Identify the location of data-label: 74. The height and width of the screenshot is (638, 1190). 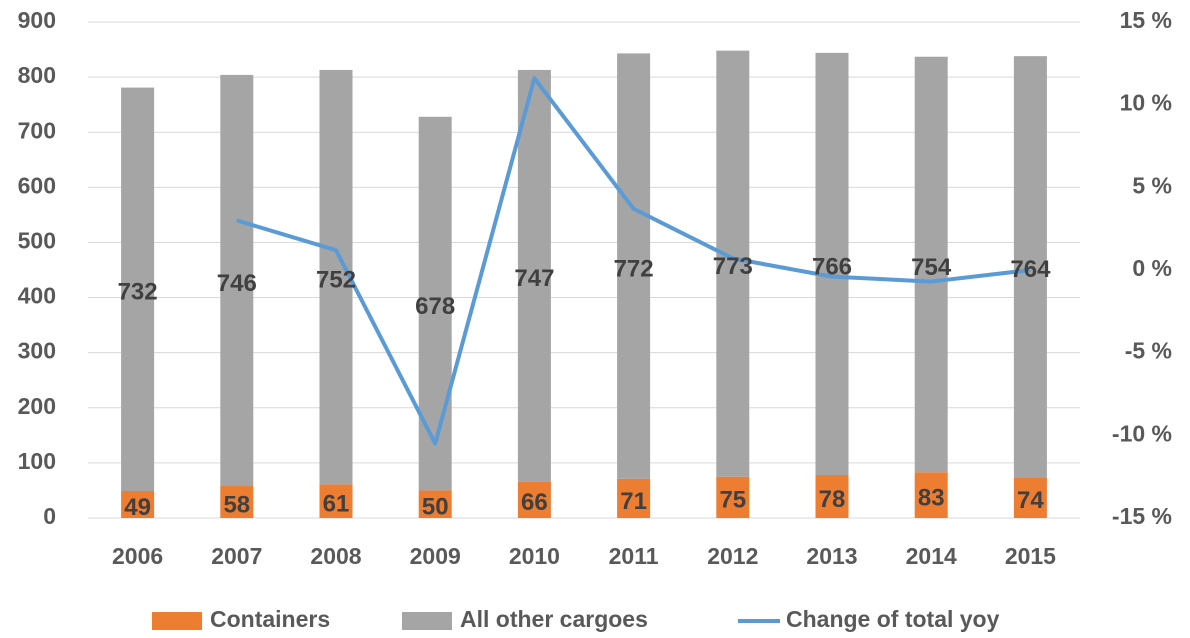
(1030, 500).